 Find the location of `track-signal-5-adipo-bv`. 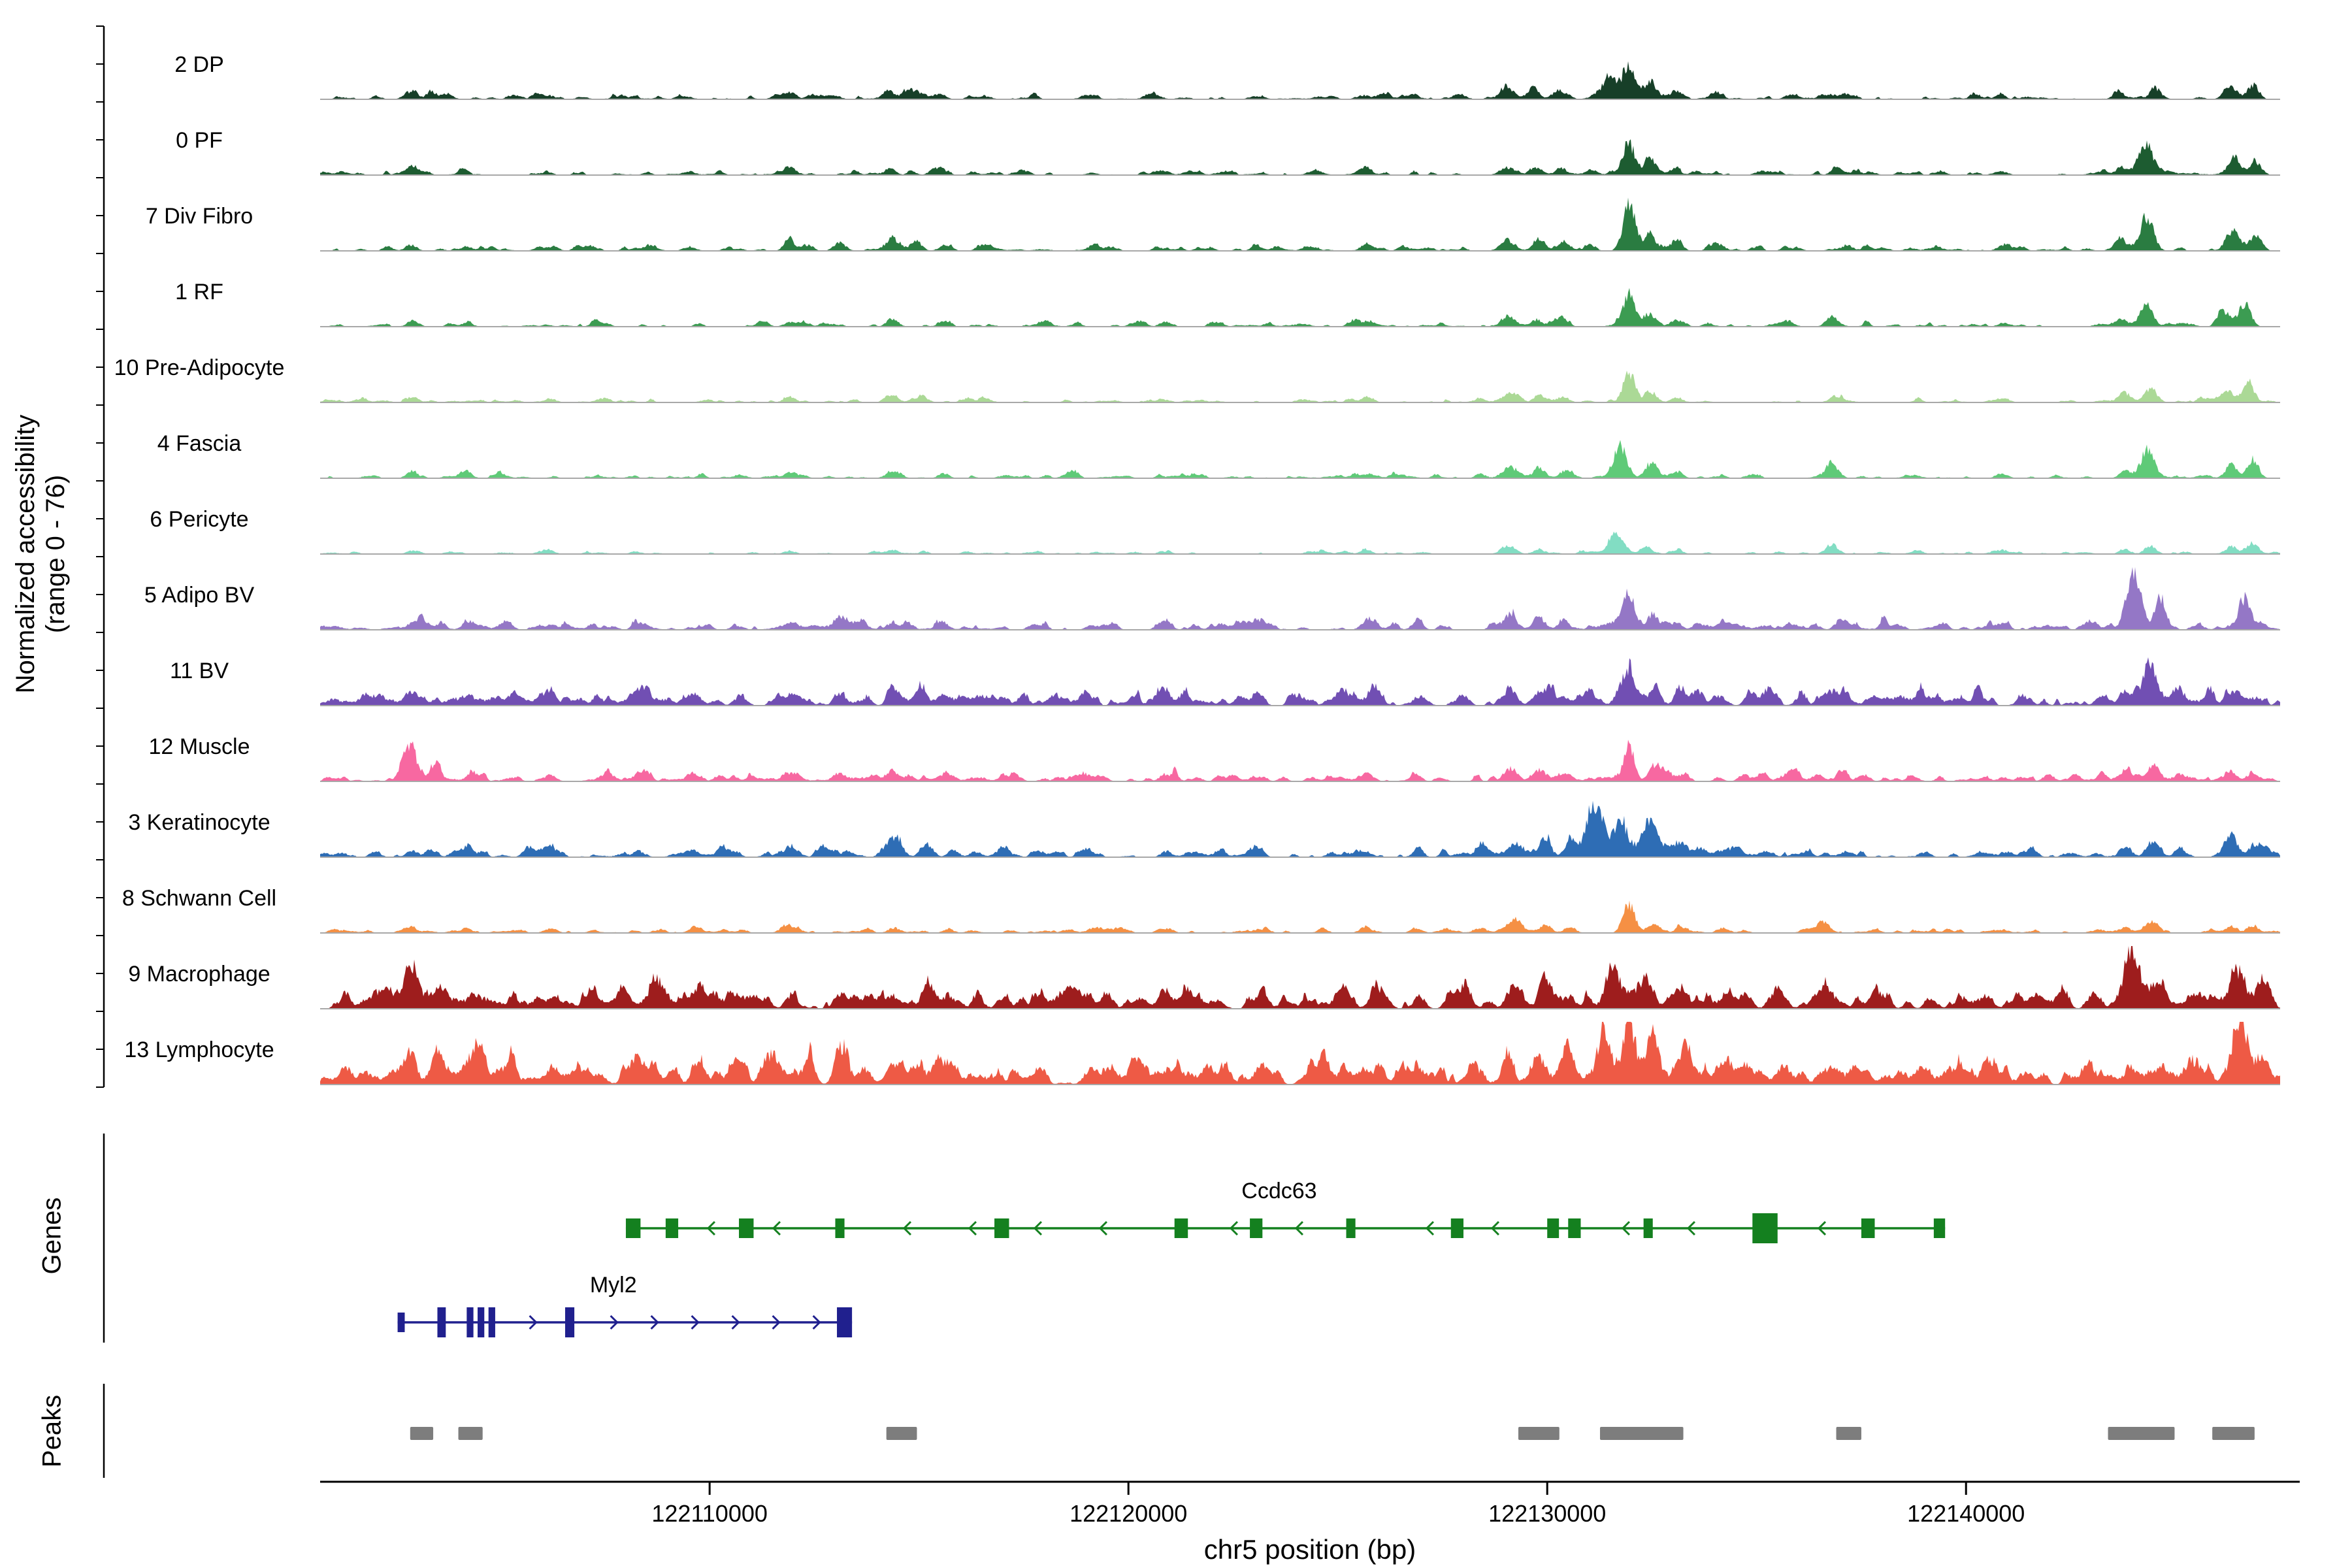

track-signal-5-adipo-bv is located at coordinates (1300, 598).